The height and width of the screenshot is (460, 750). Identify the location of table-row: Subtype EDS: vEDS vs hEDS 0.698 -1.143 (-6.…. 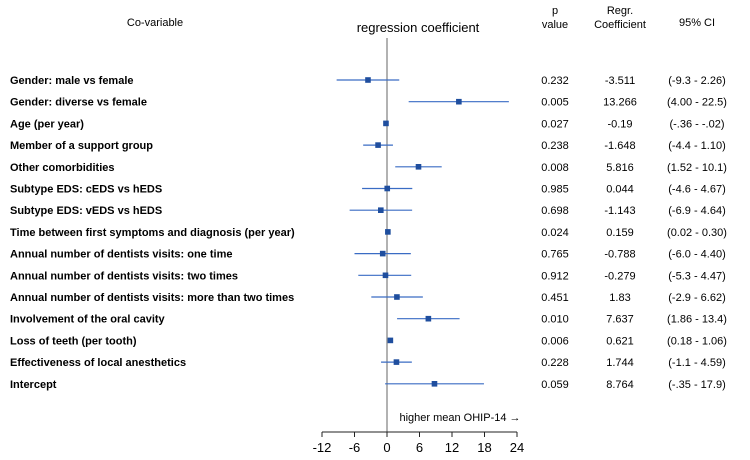
(368, 211).